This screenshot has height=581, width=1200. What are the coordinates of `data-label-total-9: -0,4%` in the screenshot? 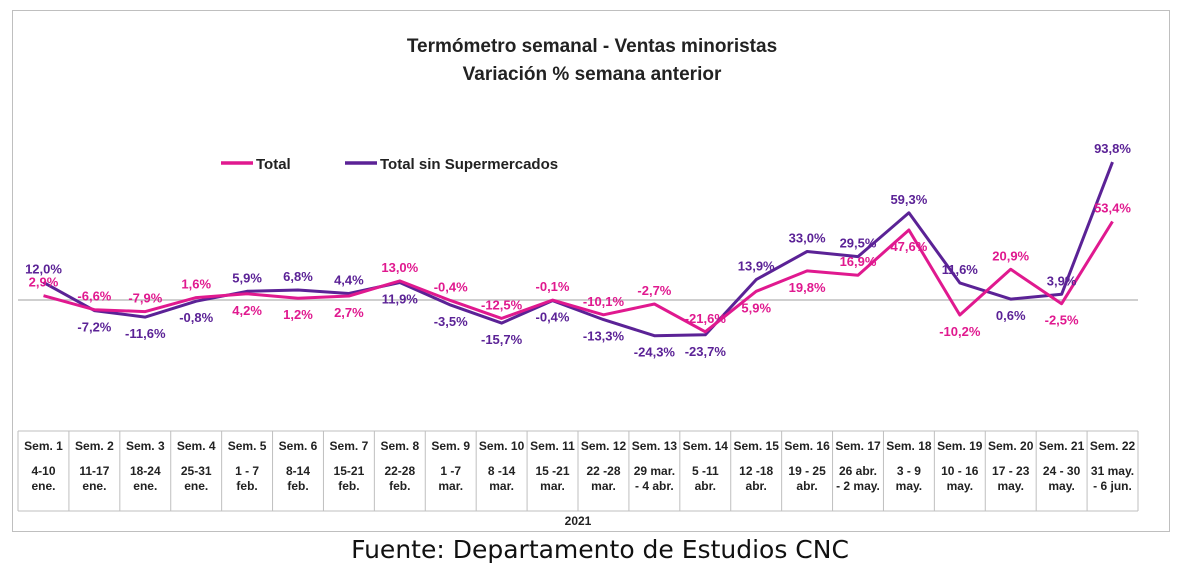 It's located at (451, 287).